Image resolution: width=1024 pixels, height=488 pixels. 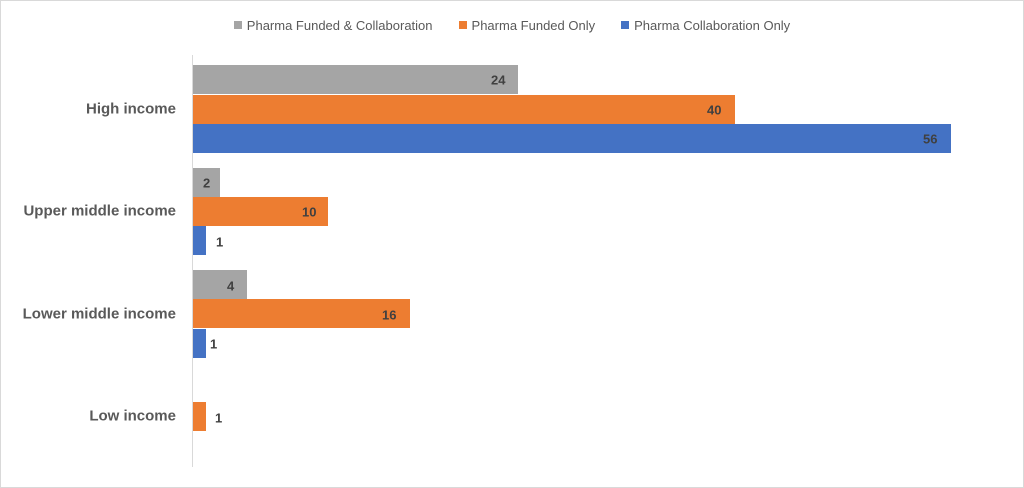 I want to click on value-label: 2, so click(x=207, y=183).